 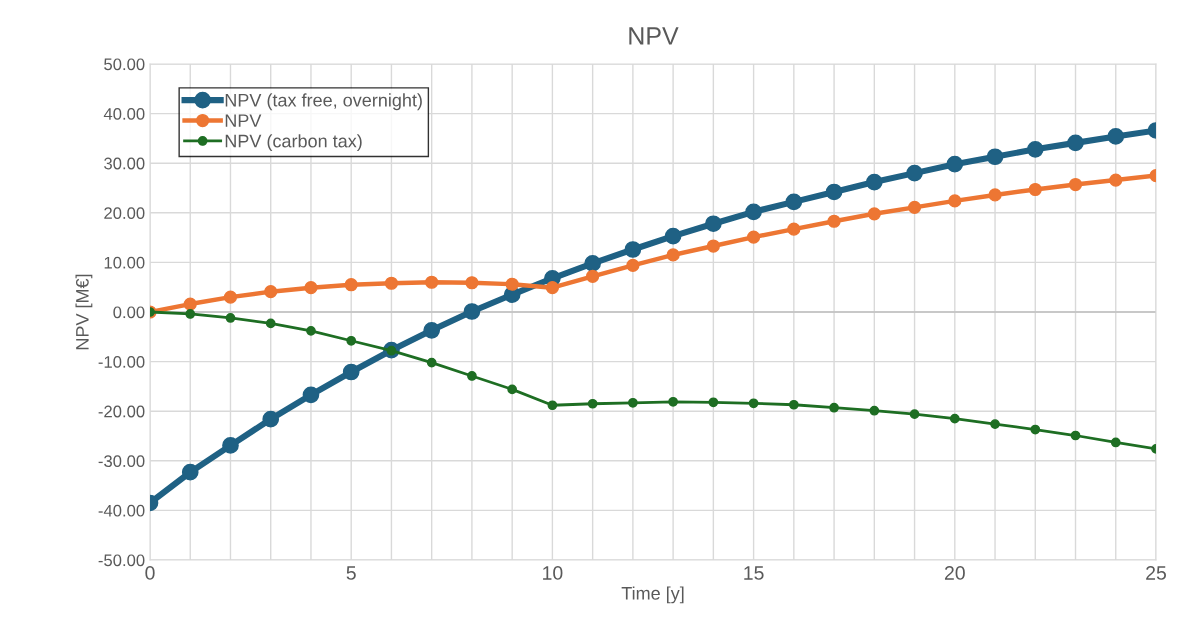 I want to click on x-tick-label: 5, so click(x=351, y=573).